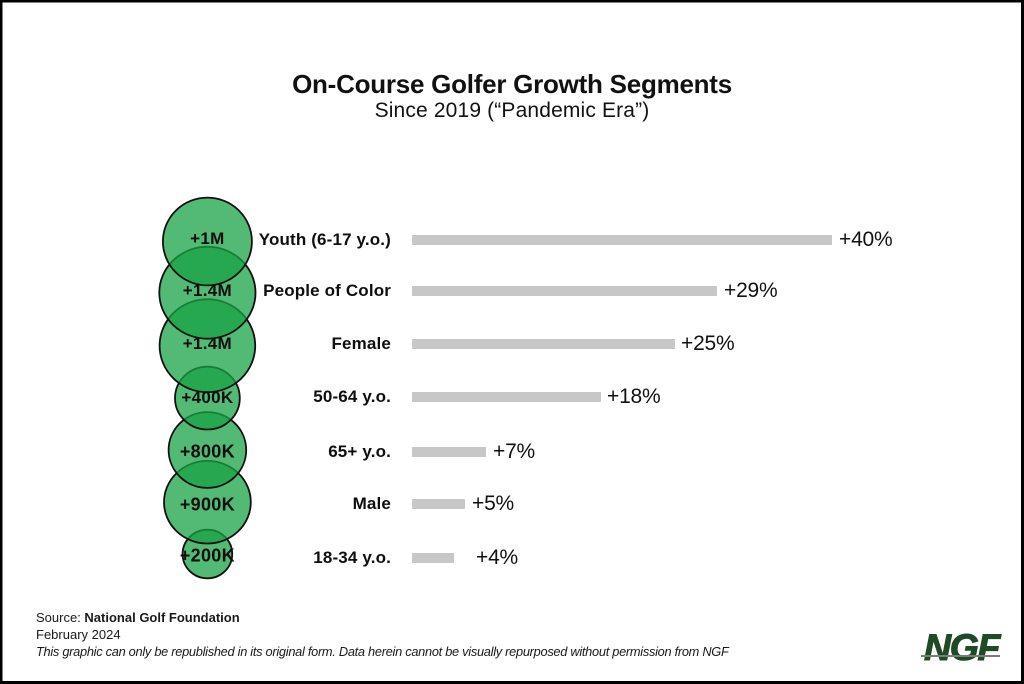 This screenshot has height=684, width=1024. Describe the element at coordinates (78, 634) in the screenshot. I see `date-line: February 2024` at that location.